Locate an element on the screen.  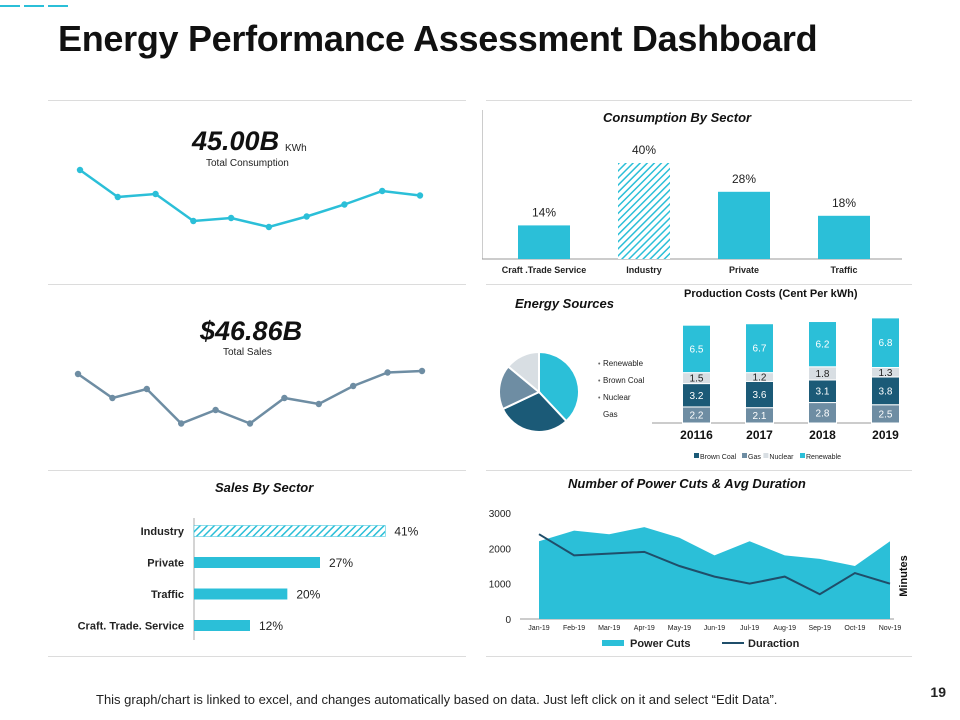
kpi-sales-value: $46.86B is located at coordinates (251, 331).